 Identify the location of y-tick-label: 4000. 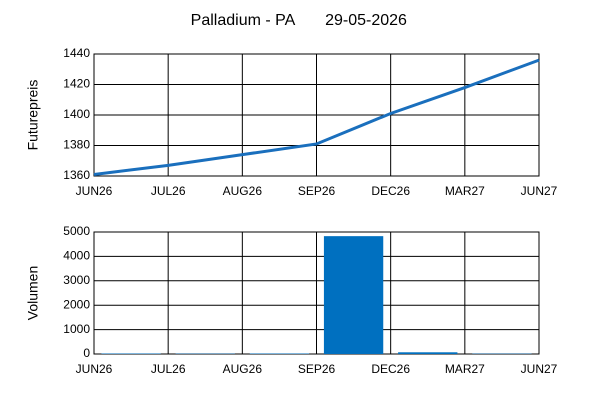
(76, 256).